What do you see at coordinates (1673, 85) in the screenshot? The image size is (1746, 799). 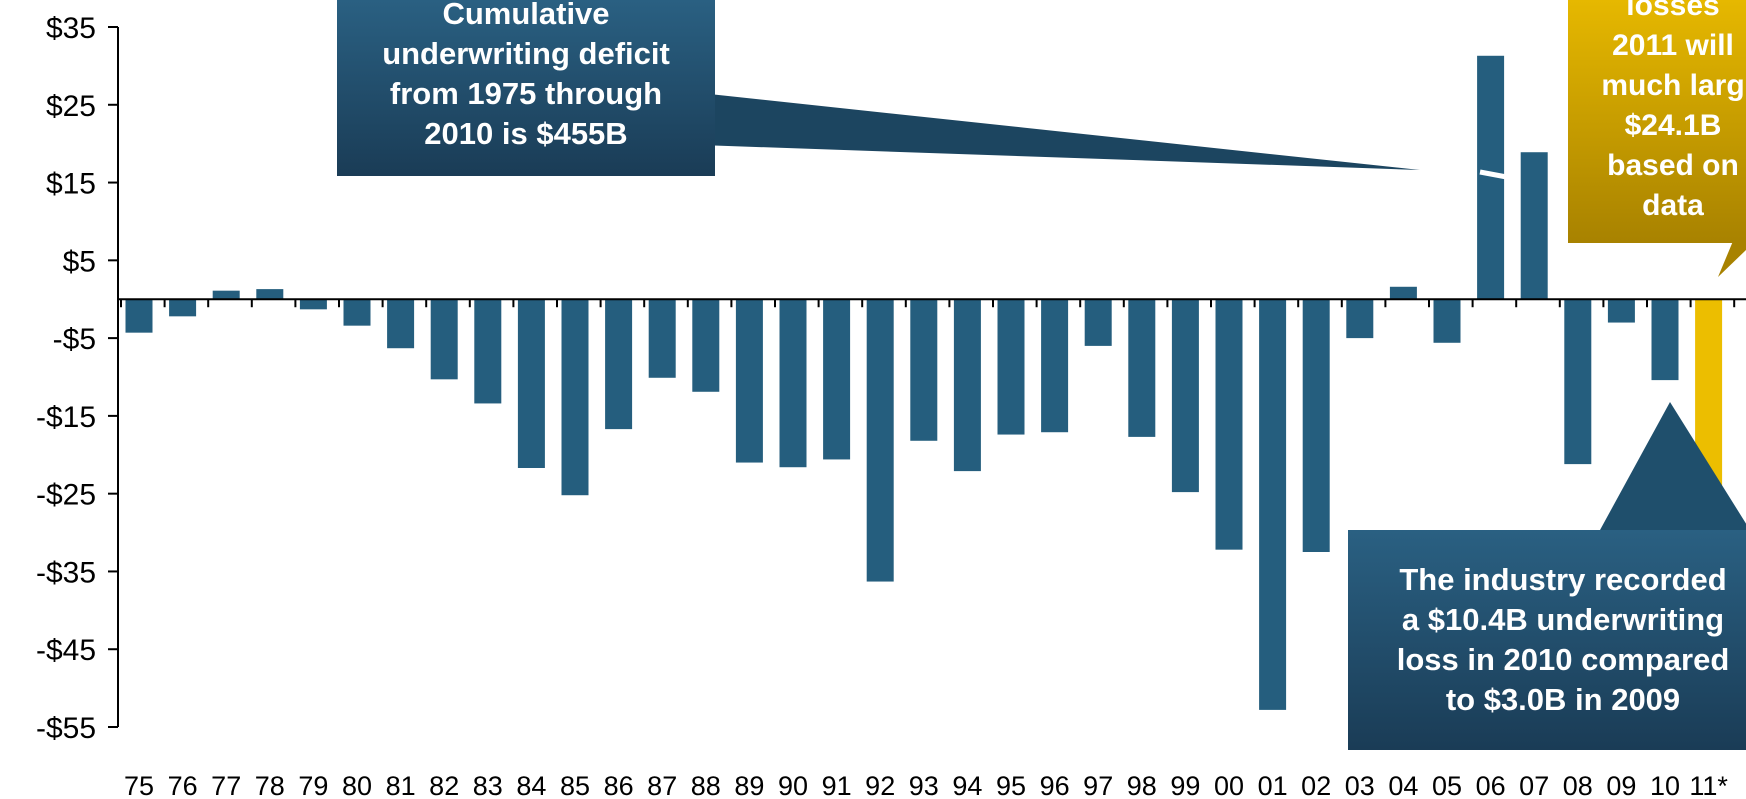 I see `forecast-callout-line: much larg` at bounding box center [1673, 85].